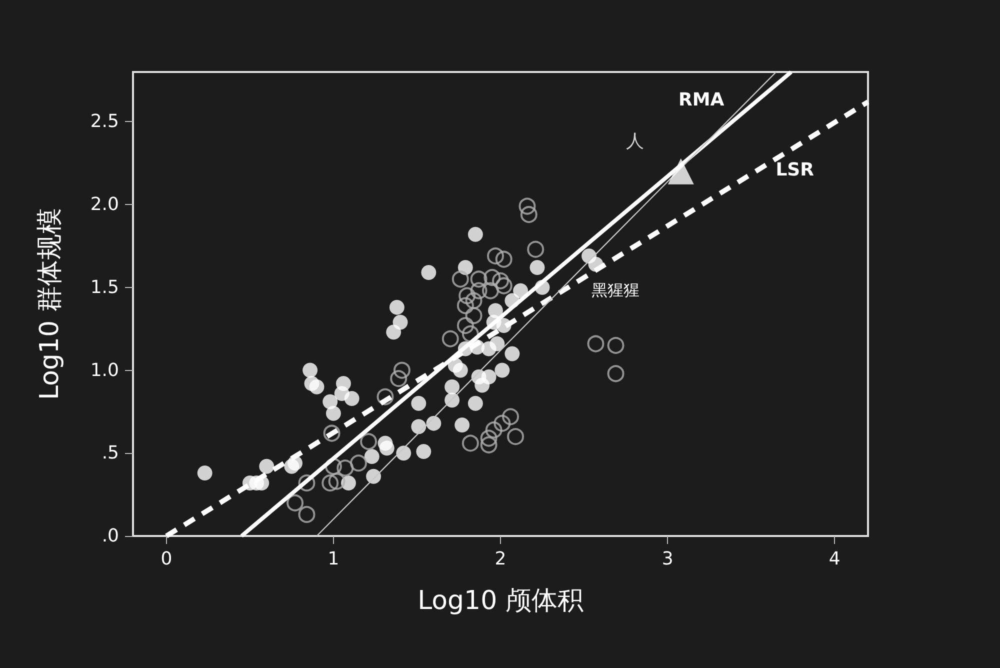 The height and width of the screenshot is (668, 1000). Describe the element at coordinates (110, 536) in the screenshot. I see `y-tick-label: .0` at that location.